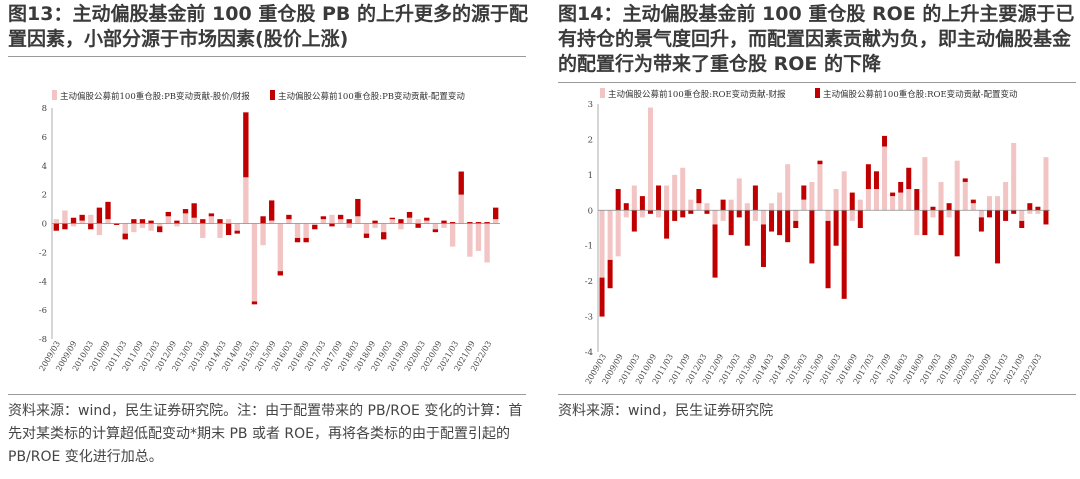  I want to click on y-tick-label: 1, so click(590, 176).